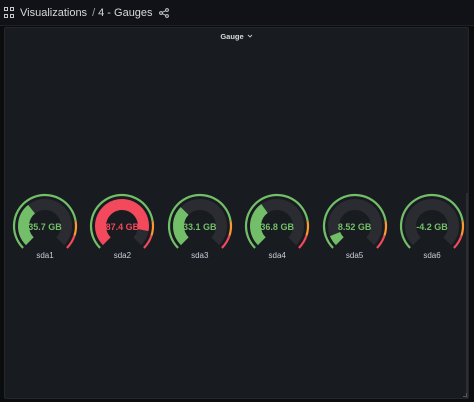  I want to click on breadcrumb-page: 4 - Gauges, so click(125, 12).